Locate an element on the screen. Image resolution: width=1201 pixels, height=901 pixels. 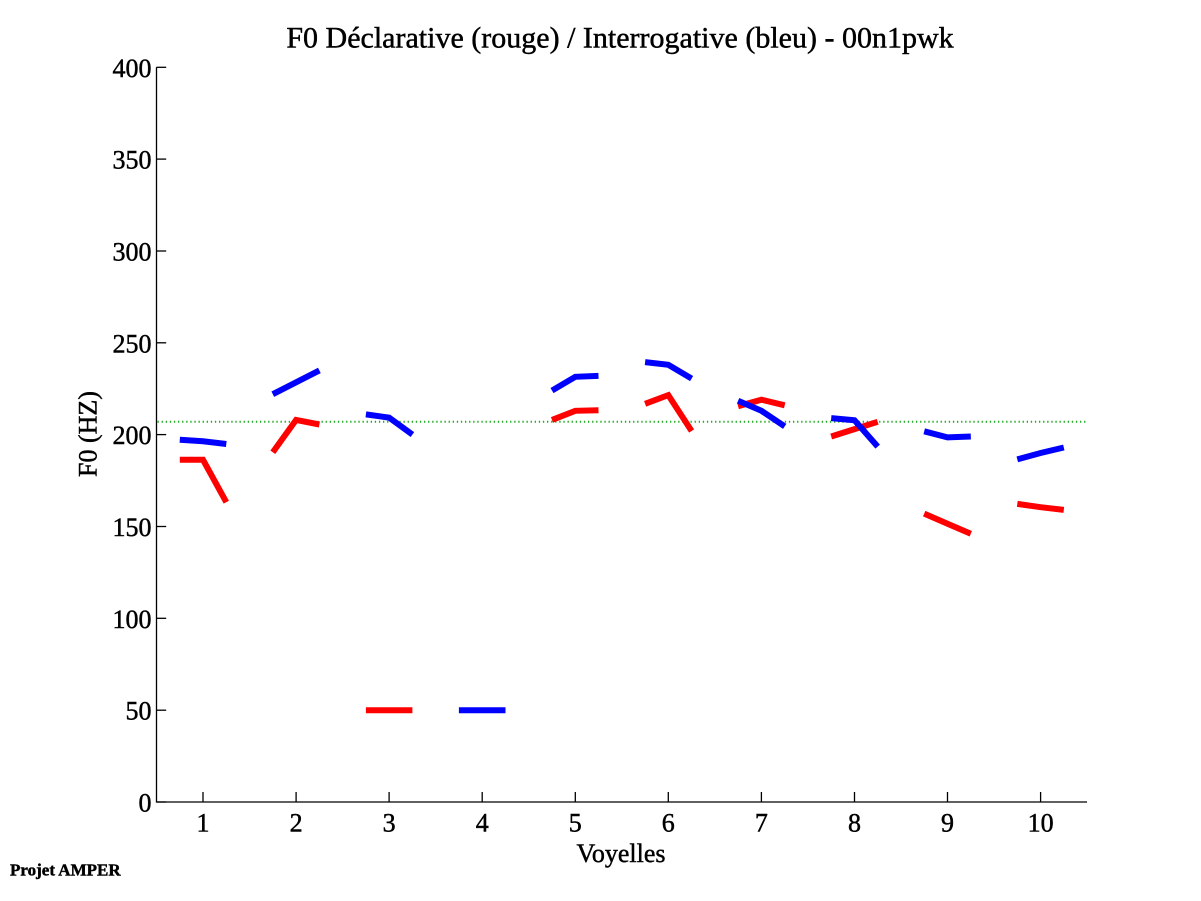
svg-text: Voyelles is located at coordinates (620, 853).